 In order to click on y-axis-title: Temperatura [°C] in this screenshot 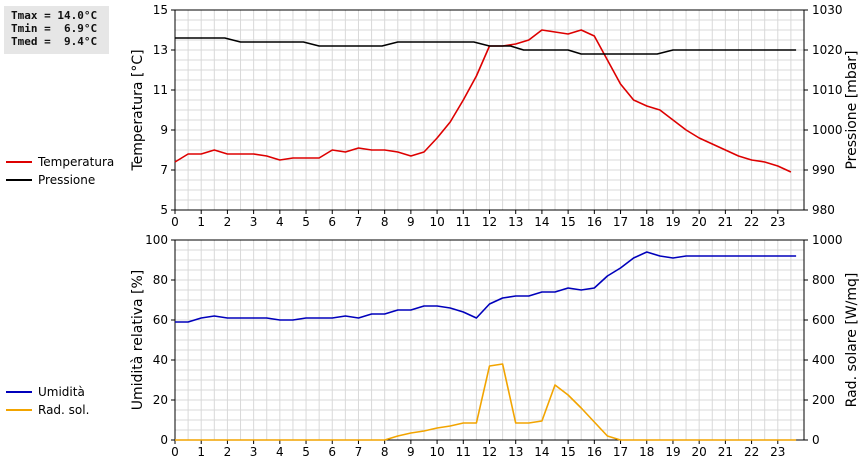, I will do `click(138, 110)`.